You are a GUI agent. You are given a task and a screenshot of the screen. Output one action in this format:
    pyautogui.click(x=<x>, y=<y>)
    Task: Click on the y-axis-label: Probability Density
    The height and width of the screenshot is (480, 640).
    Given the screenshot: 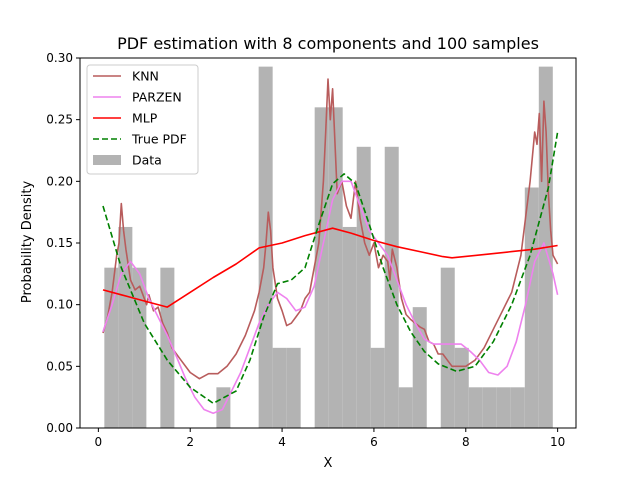 What is the action you would take?
    pyautogui.click(x=27, y=242)
    